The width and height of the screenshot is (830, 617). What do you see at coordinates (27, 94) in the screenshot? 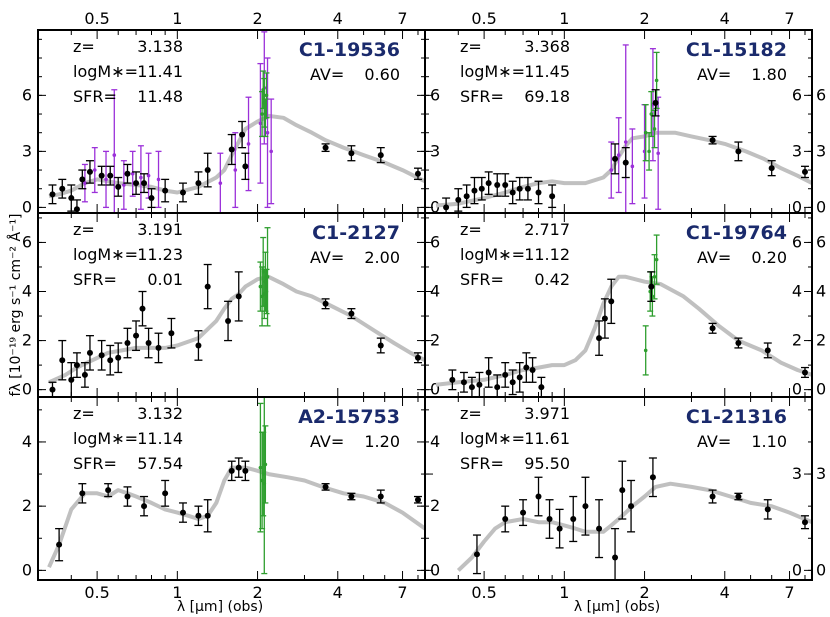
I see `y-tick-label: 6` at bounding box center [27, 94].